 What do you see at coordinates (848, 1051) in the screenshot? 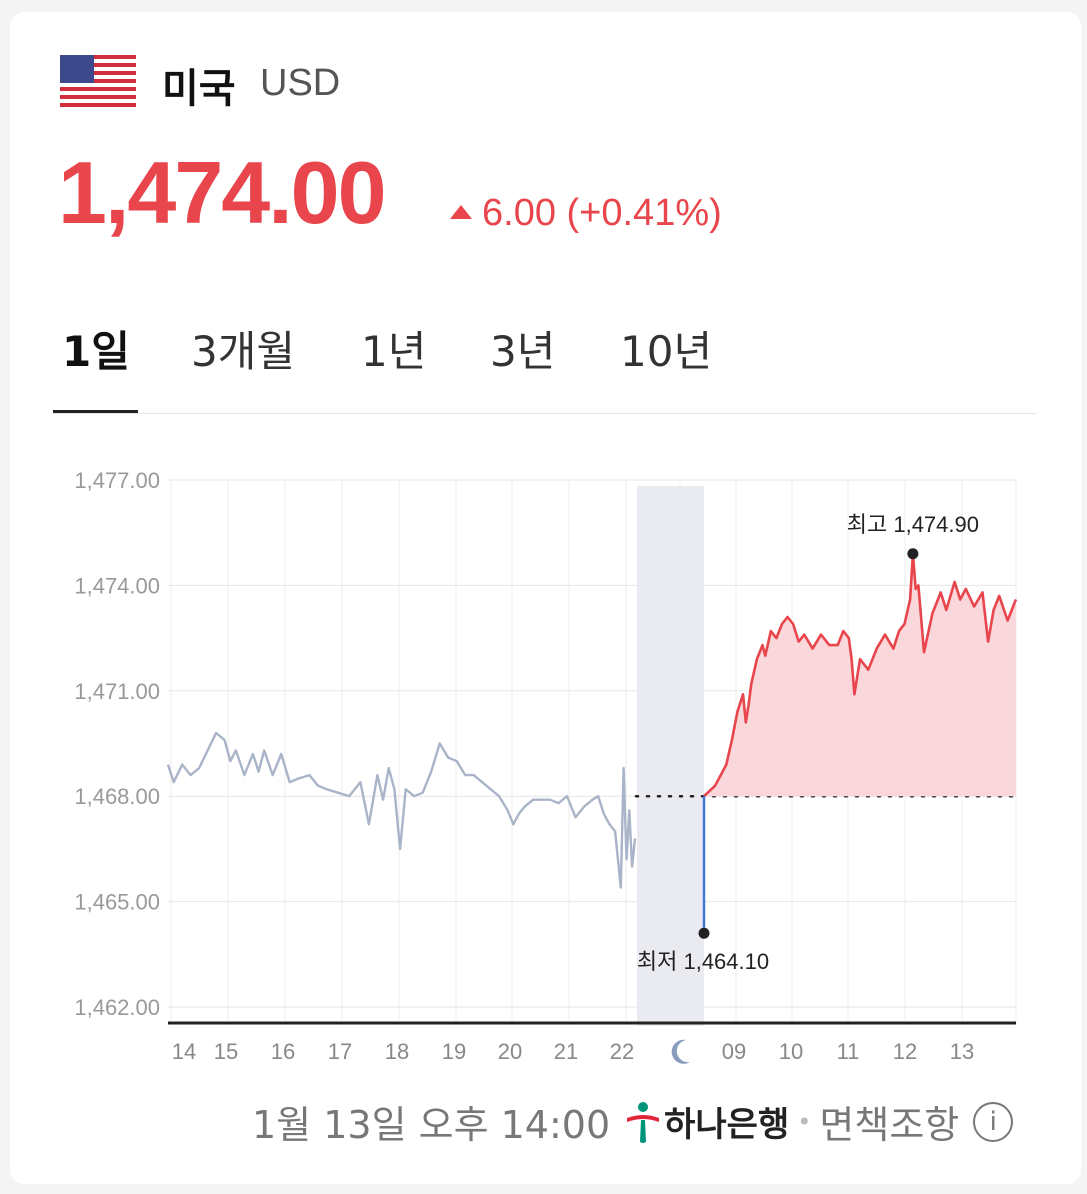
I see `x-axis-tick-label: 11` at bounding box center [848, 1051].